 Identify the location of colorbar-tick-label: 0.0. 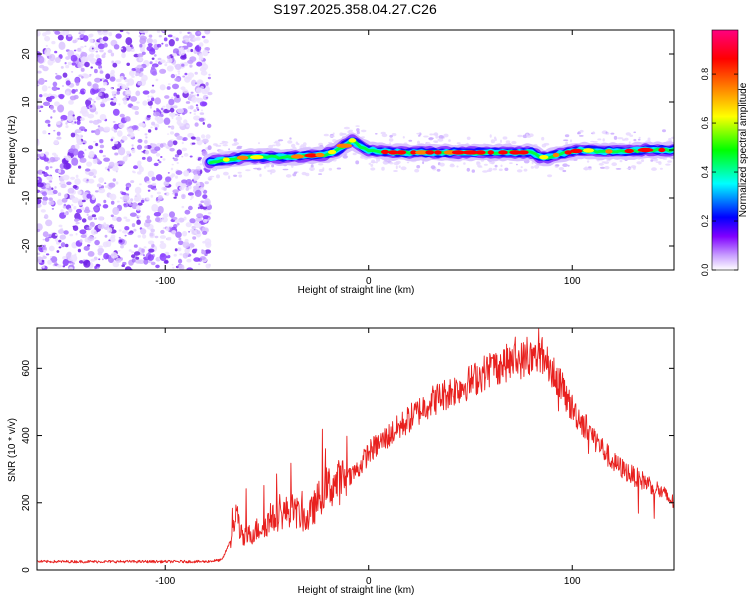
(705, 270).